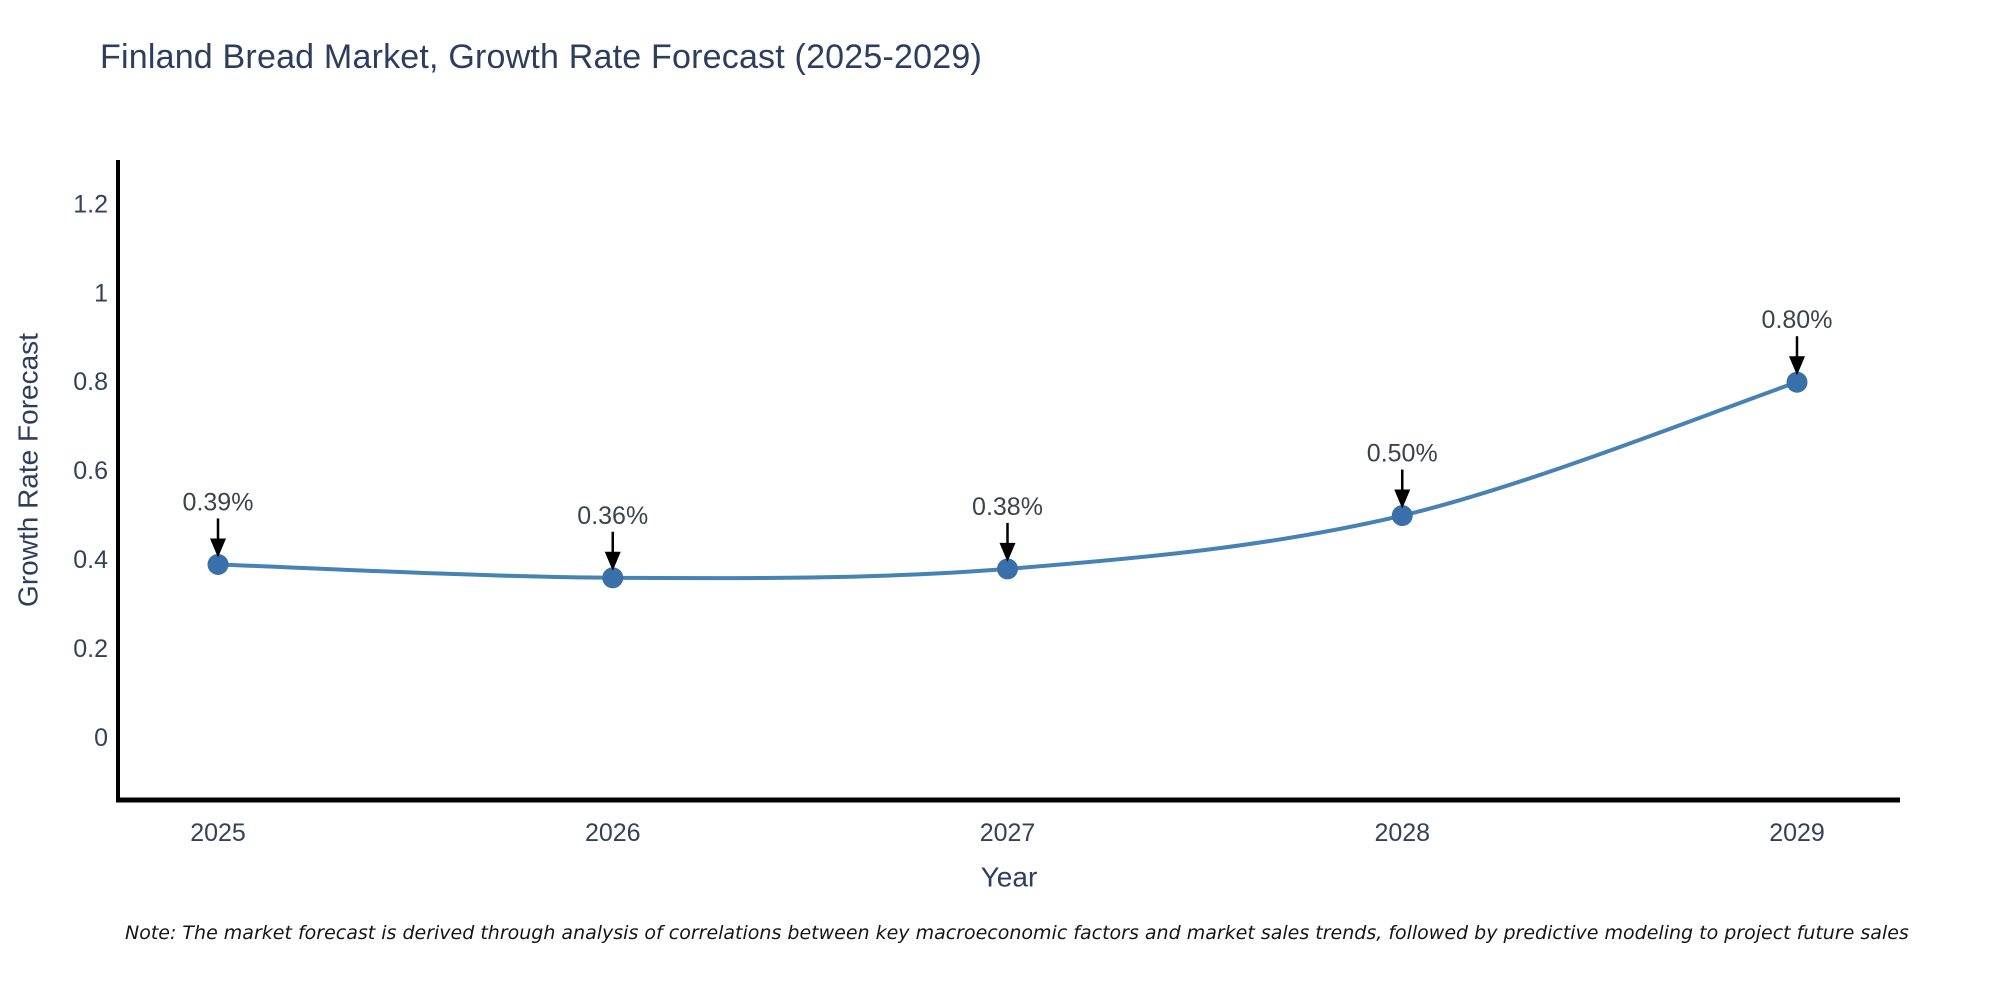 The height and width of the screenshot is (1000, 2000). I want to click on y-tick-label: 0.8, so click(90, 382).